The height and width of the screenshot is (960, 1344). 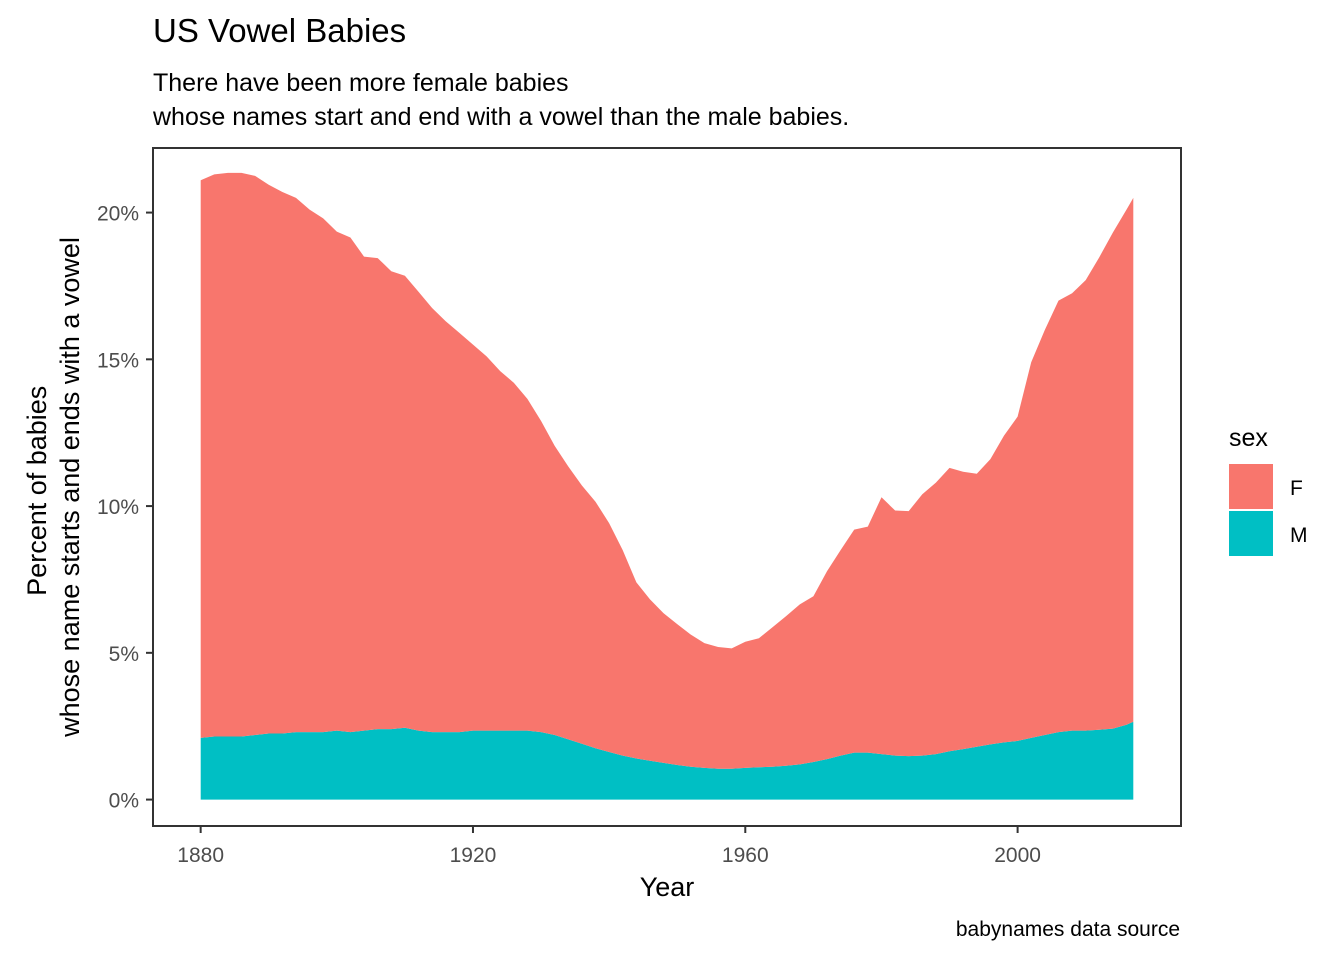 What do you see at coordinates (200, 855) in the screenshot?
I see `x-tick-label: 1880` at bounding box center [200, 855].